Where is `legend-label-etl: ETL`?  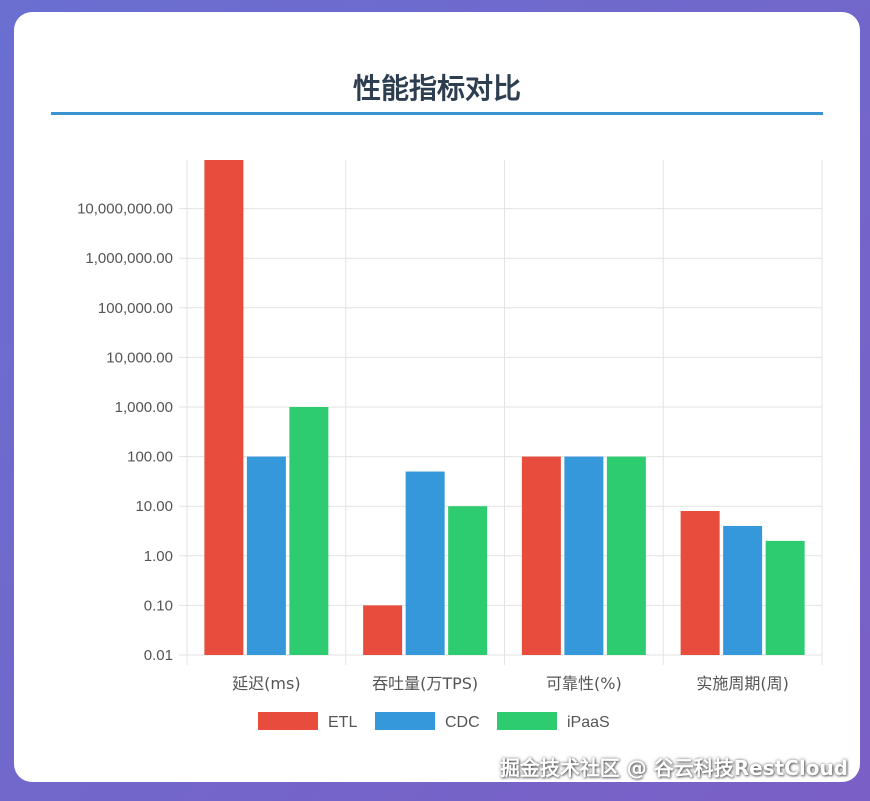 legend-label-etl: ETL is located at coordinates (342, 722).